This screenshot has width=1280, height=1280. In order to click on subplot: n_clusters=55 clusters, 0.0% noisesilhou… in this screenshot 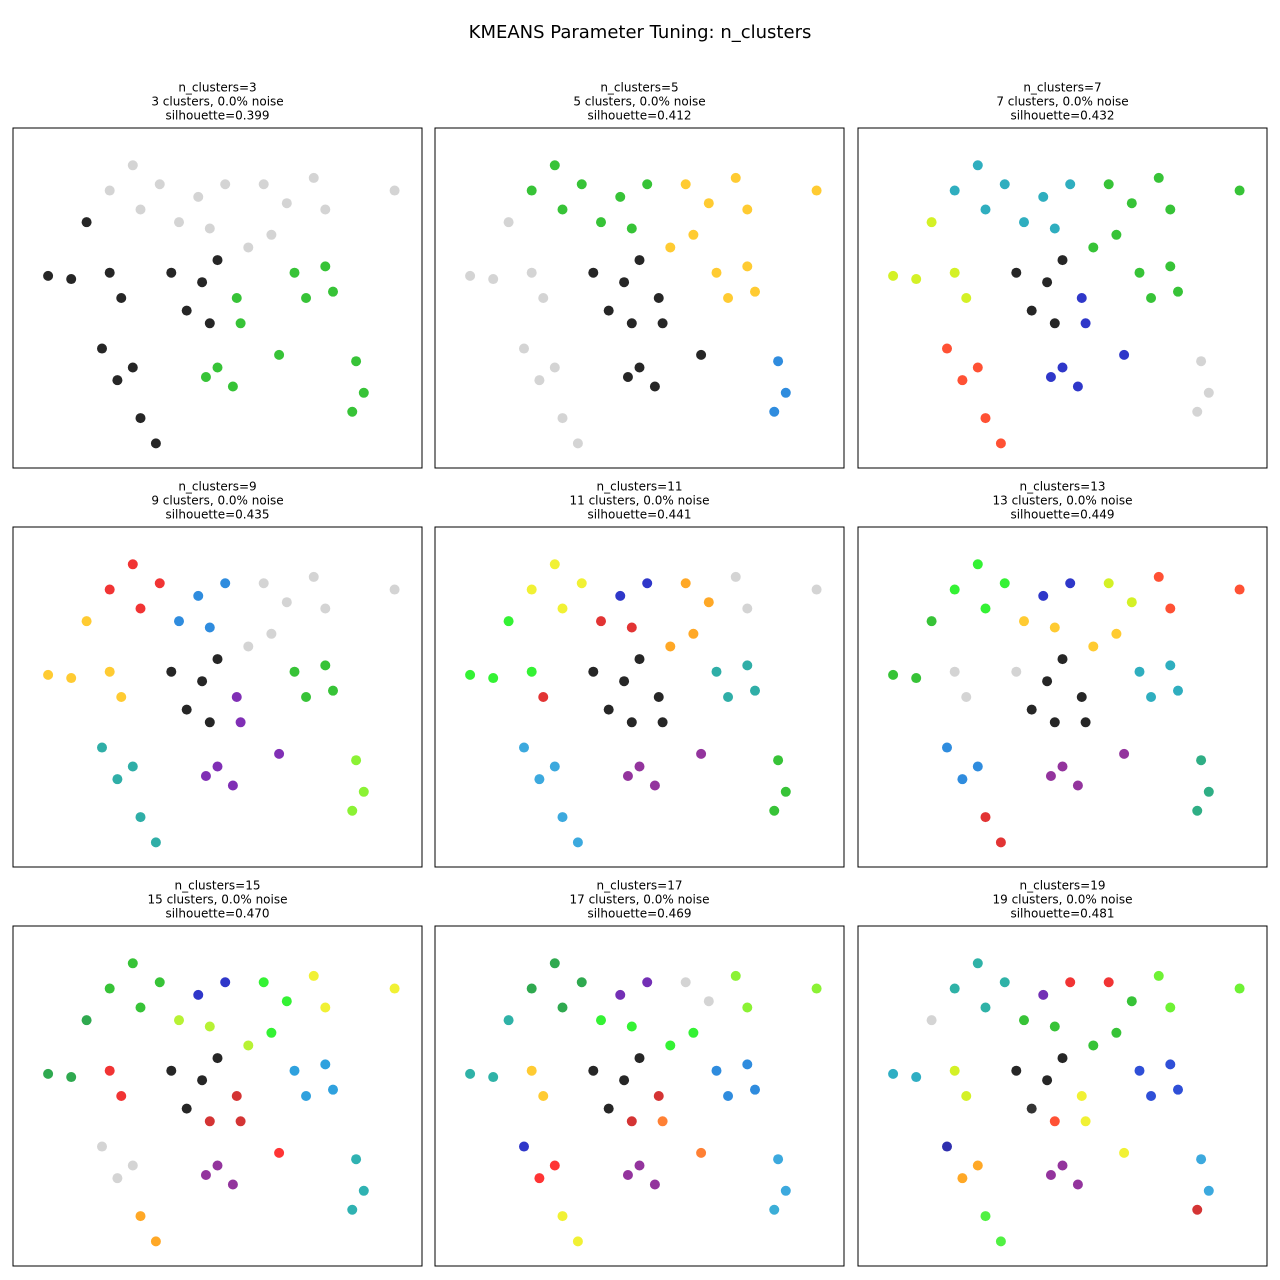, I will do `click(639, 275)`.